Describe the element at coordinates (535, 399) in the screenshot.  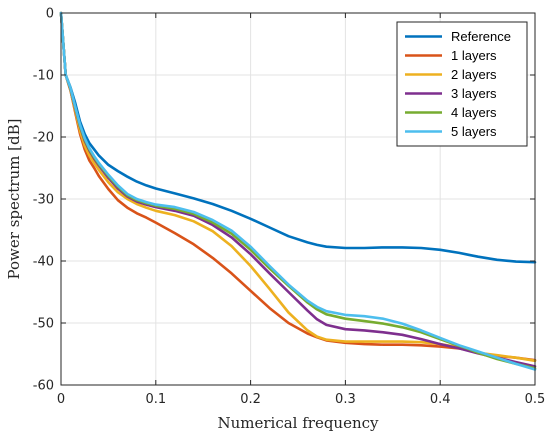
I see `x-tick-label: 0.5` at that location.